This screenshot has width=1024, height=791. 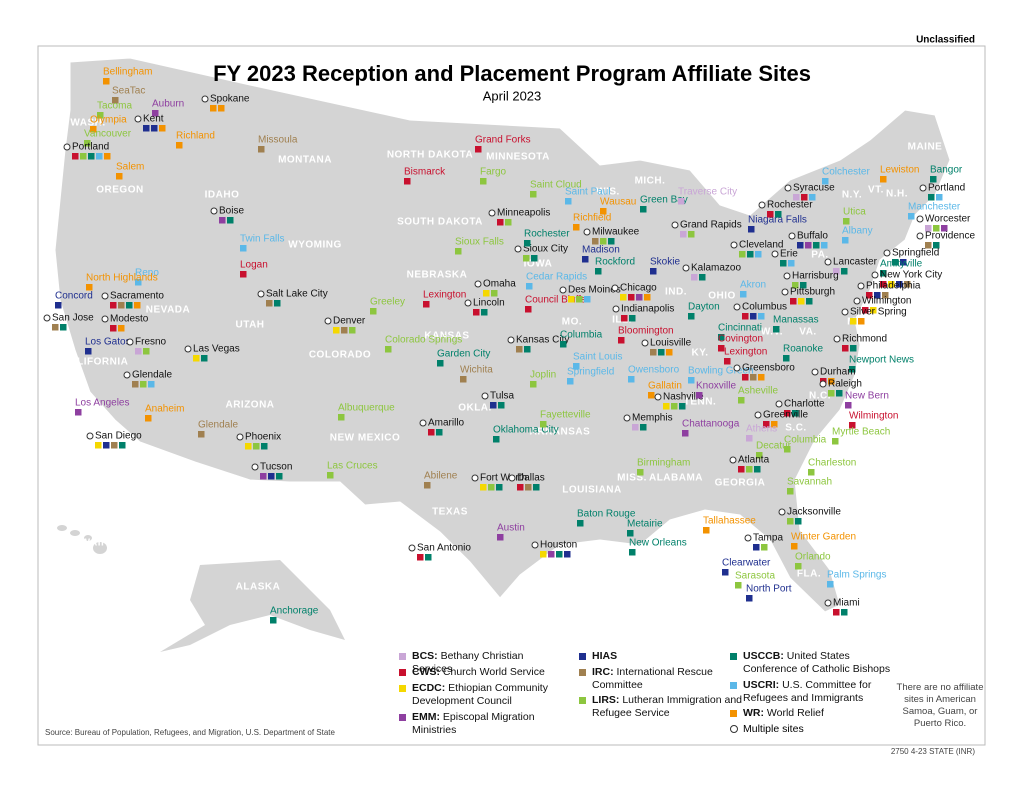 I want to click on state-label: IOWA, so click(x=538, y=264).